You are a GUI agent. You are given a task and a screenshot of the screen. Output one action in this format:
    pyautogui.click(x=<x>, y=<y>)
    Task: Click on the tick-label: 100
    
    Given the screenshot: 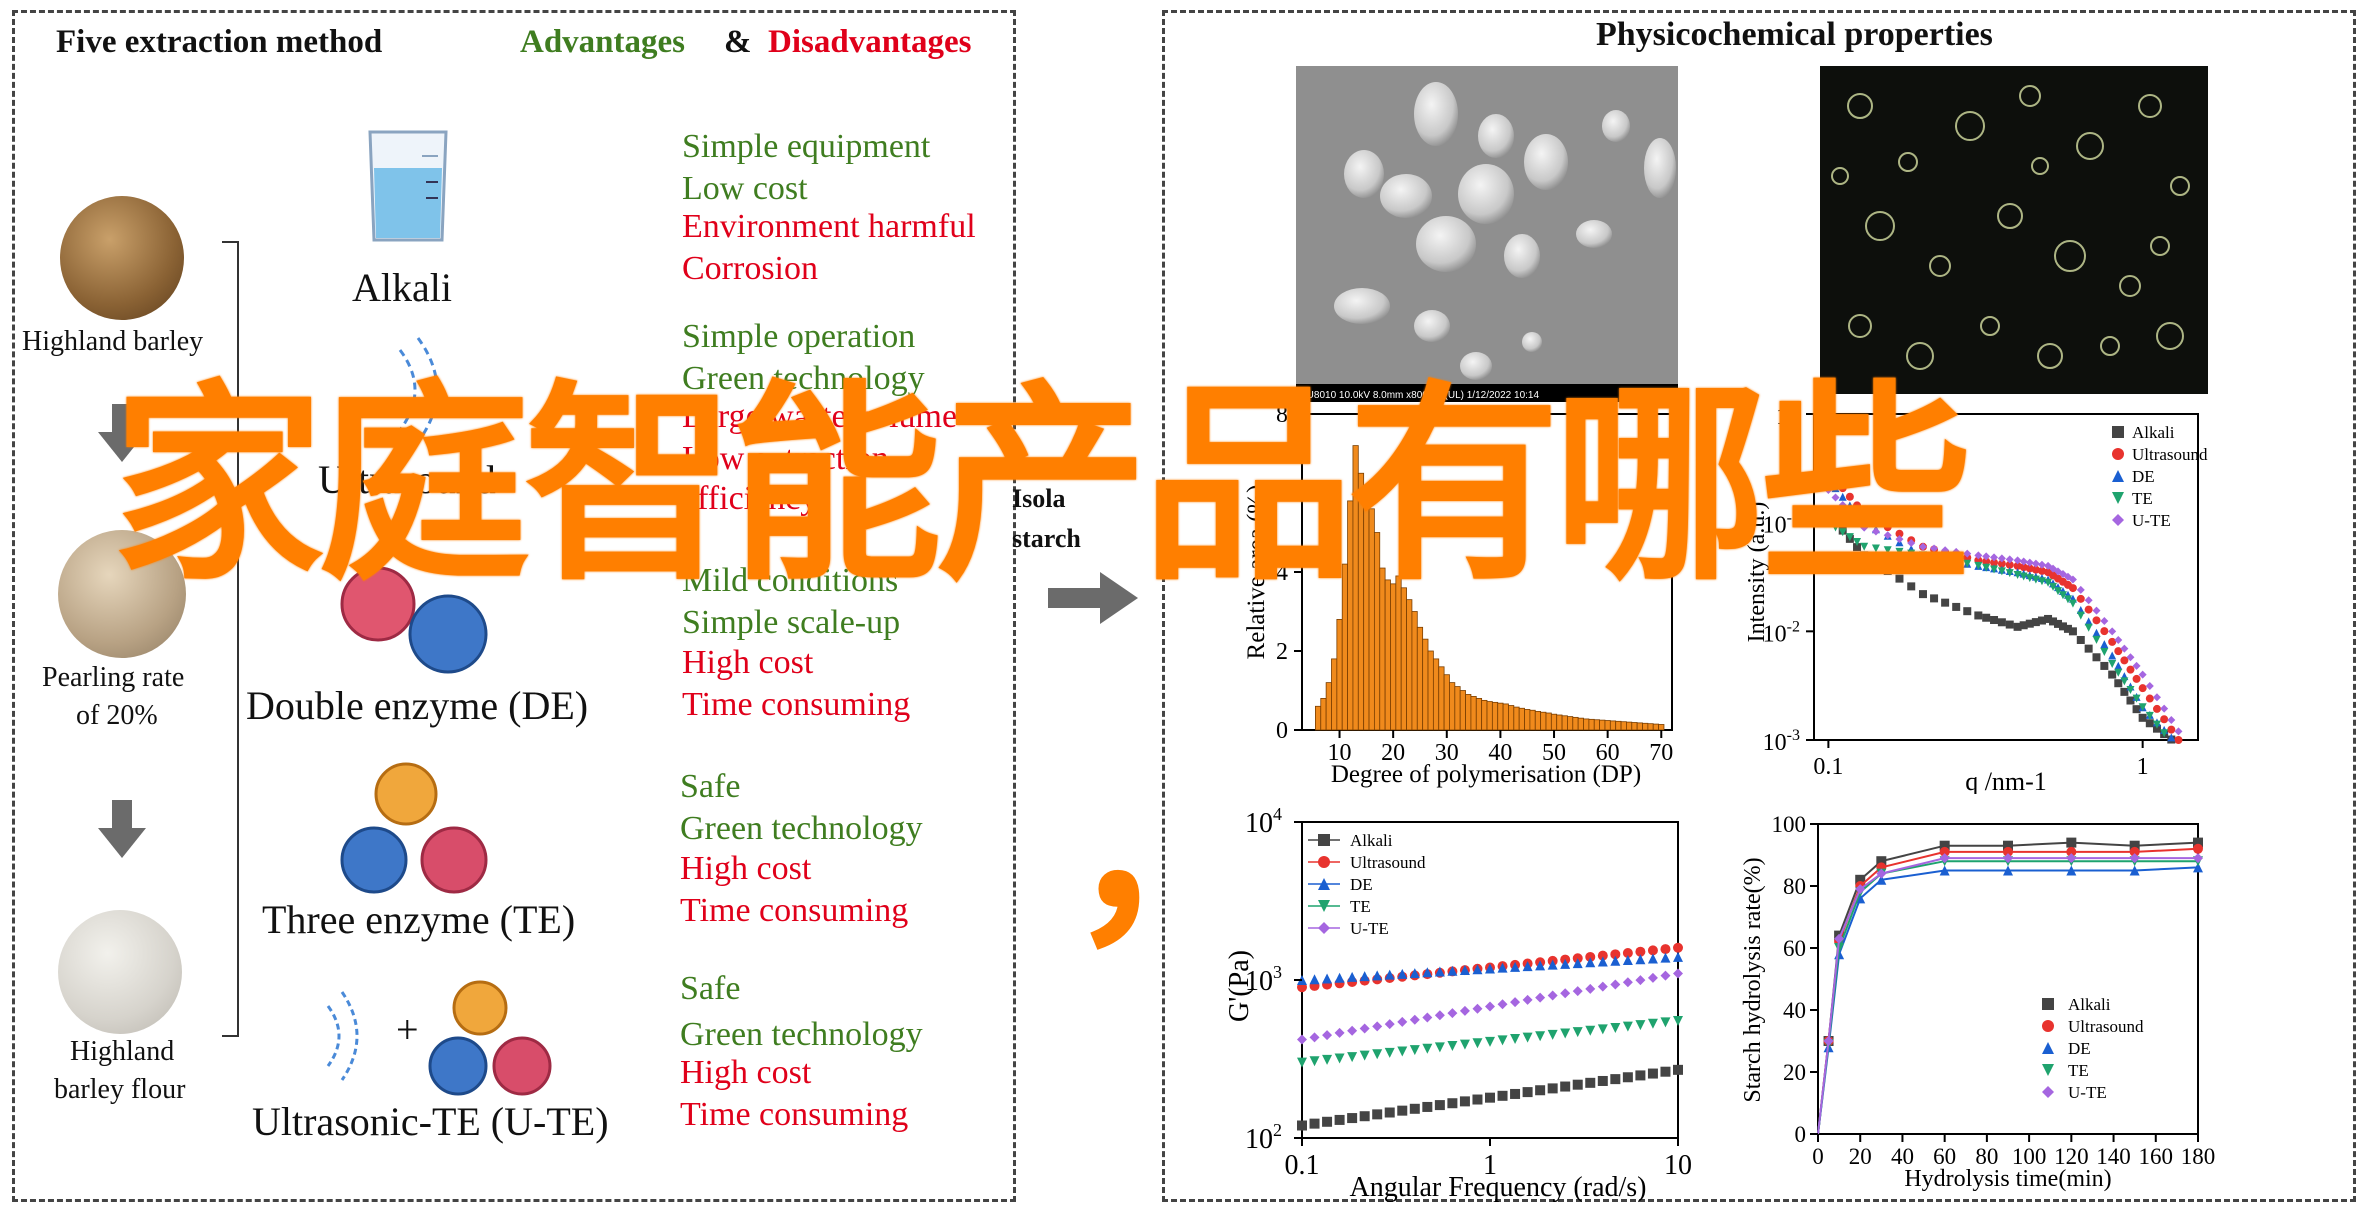 What is the action you would take?
    pyautogui.click(x=1789, y=824)
    